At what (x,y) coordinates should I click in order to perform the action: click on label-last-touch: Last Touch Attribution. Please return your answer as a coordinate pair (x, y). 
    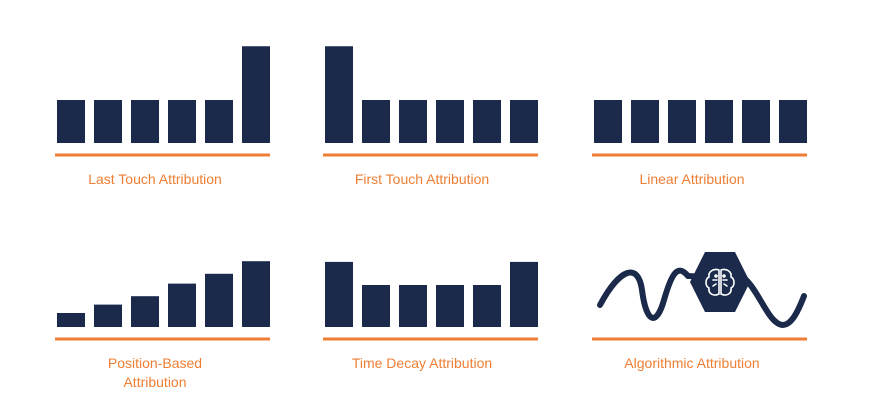
    Looking at the image, I should click on (155, 179).